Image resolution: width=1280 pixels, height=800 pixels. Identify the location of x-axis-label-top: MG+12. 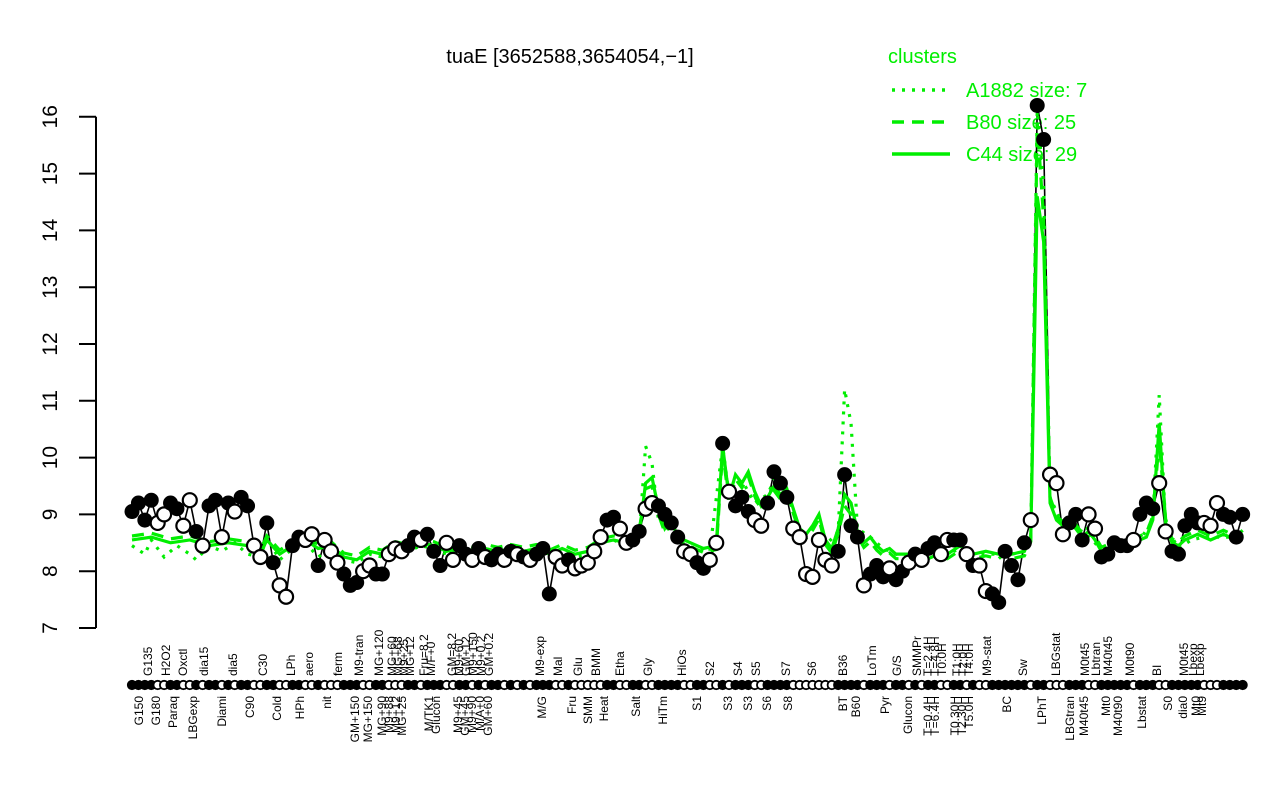
(410, 656).